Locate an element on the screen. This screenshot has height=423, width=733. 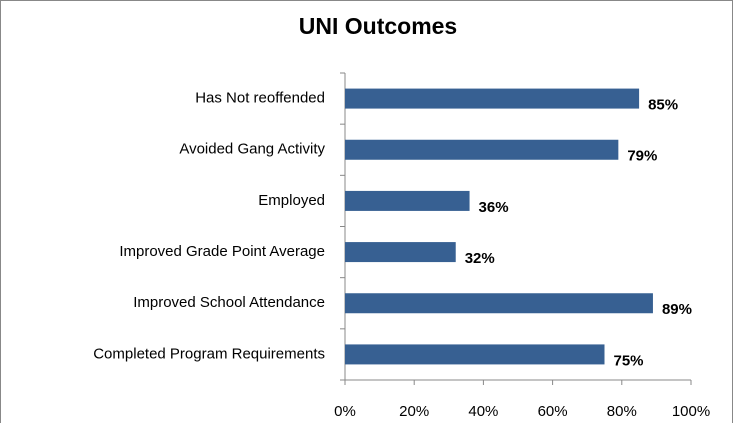
value-label: 32% is located at coordinates (480, 258).